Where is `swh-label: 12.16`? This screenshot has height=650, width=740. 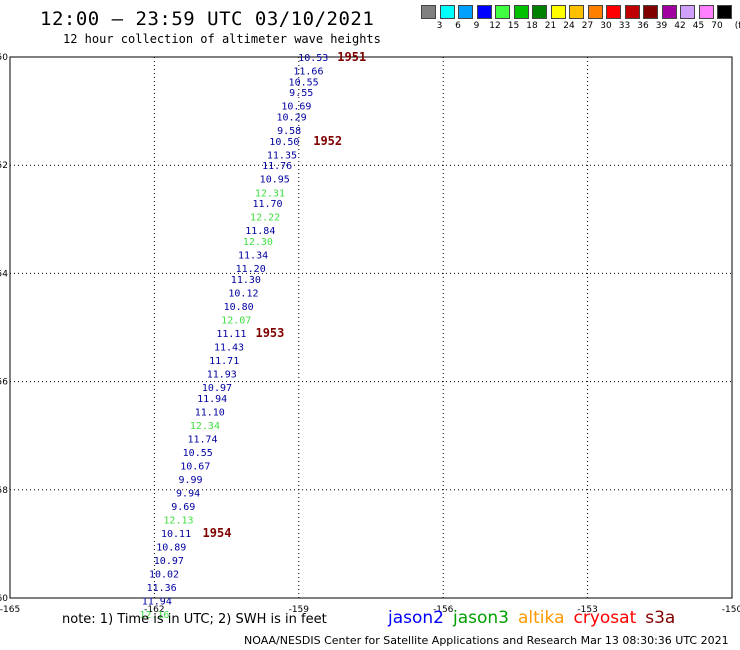 swh-label: 12.16 is located at coordinates (154, 615).